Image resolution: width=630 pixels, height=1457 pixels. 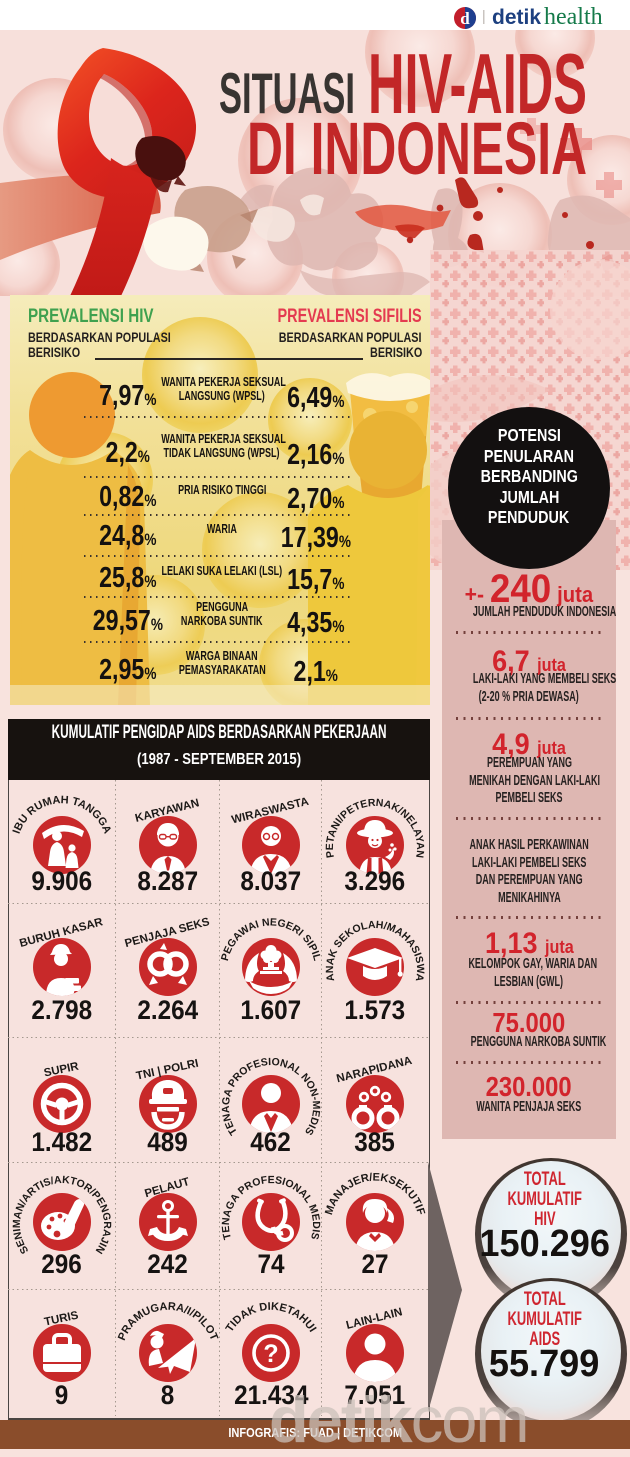 What do you see at coordinates (417, 148) in the screenshot?
I see `svg-text: DI INDONESIA` at bounding box center [417, 148].